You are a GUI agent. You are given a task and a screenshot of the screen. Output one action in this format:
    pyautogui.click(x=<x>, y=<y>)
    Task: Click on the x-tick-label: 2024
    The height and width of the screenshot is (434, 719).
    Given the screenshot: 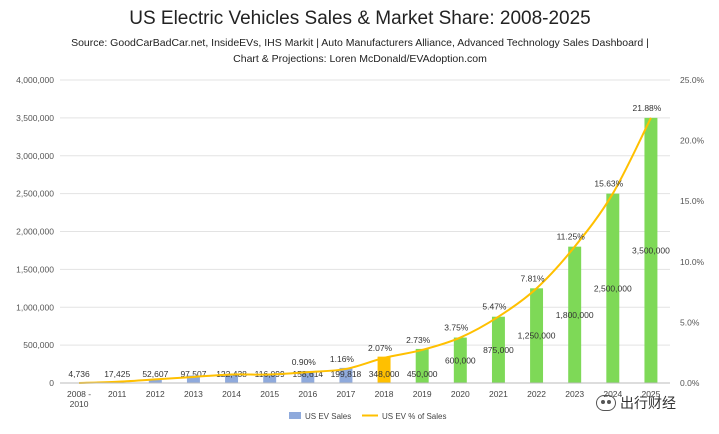 What is the action you would take?
    pyautogui.click(x=612, y=394)
    